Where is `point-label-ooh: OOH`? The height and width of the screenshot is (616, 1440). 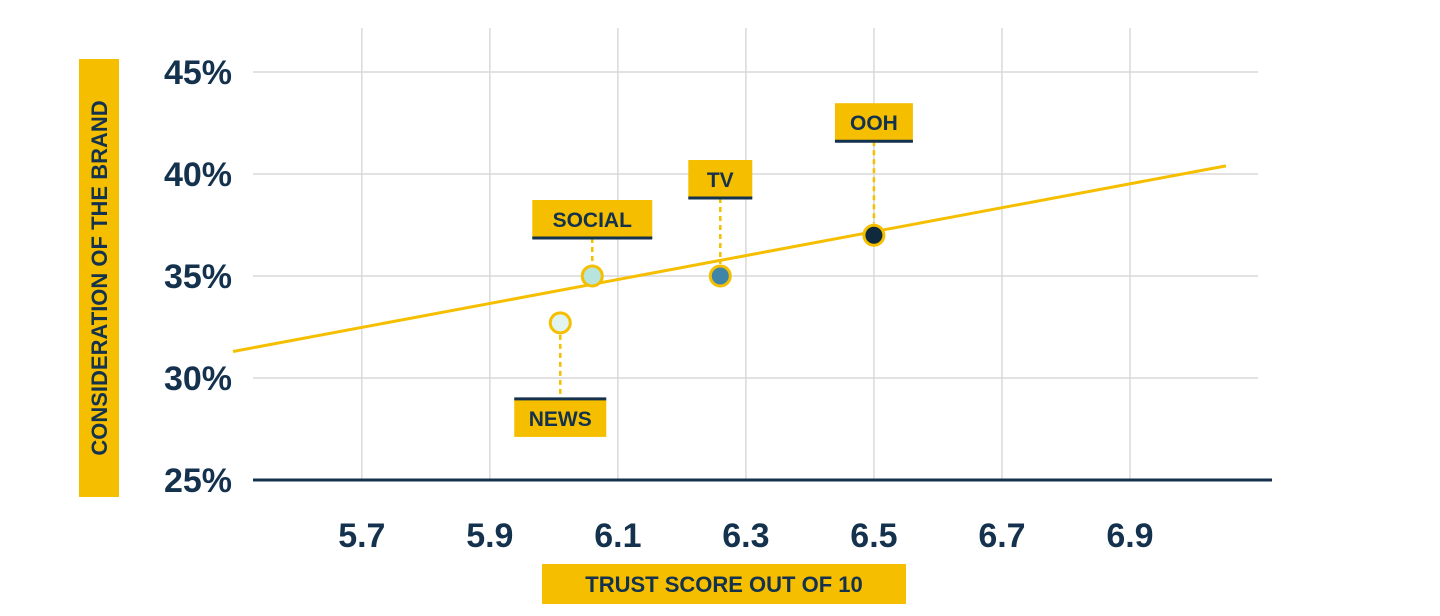 point-label-ooh: OOH is located at coordinates (874, 123).